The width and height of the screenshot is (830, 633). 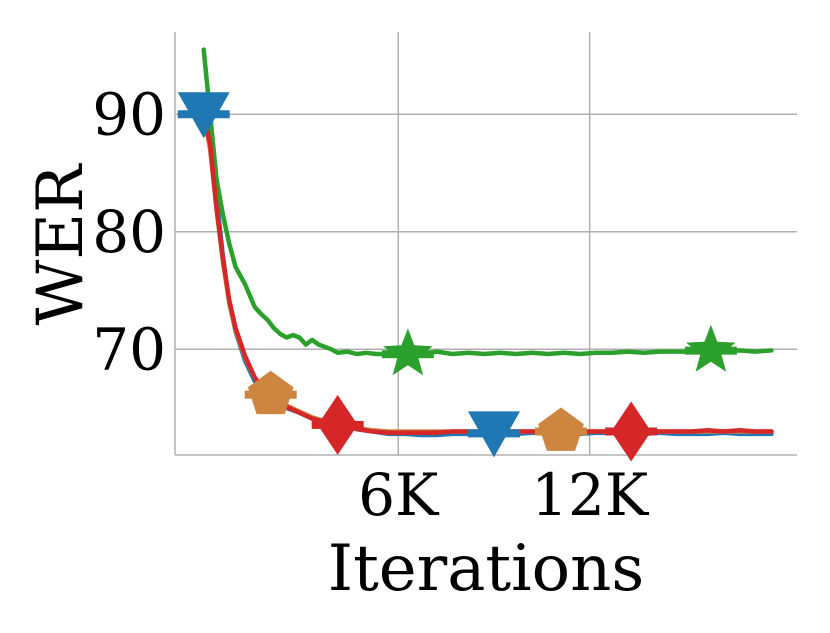 I want to click on x-axis-title: Iterations, so click(x=486, y=569).